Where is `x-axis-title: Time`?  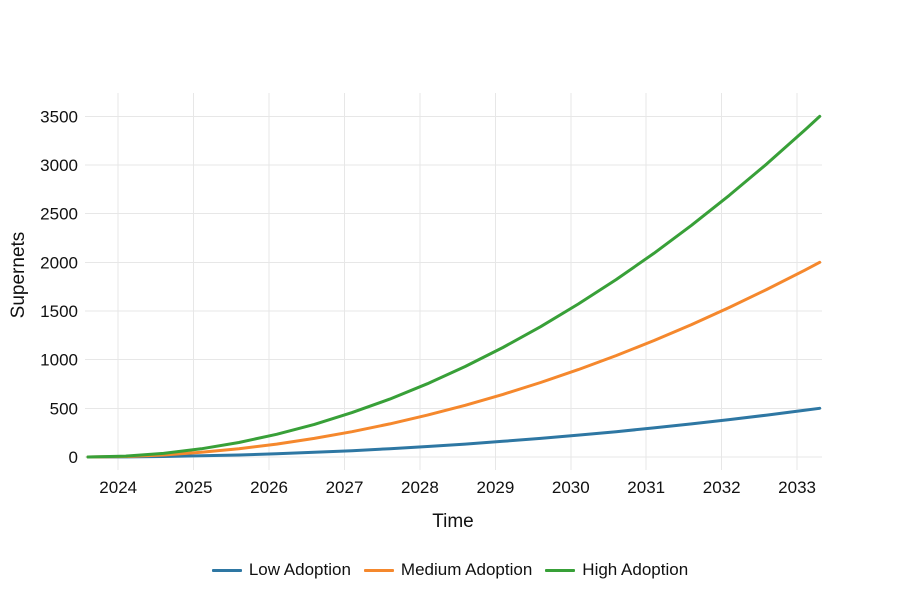
x-axis-title: Time is located at coordinates (453, 521).